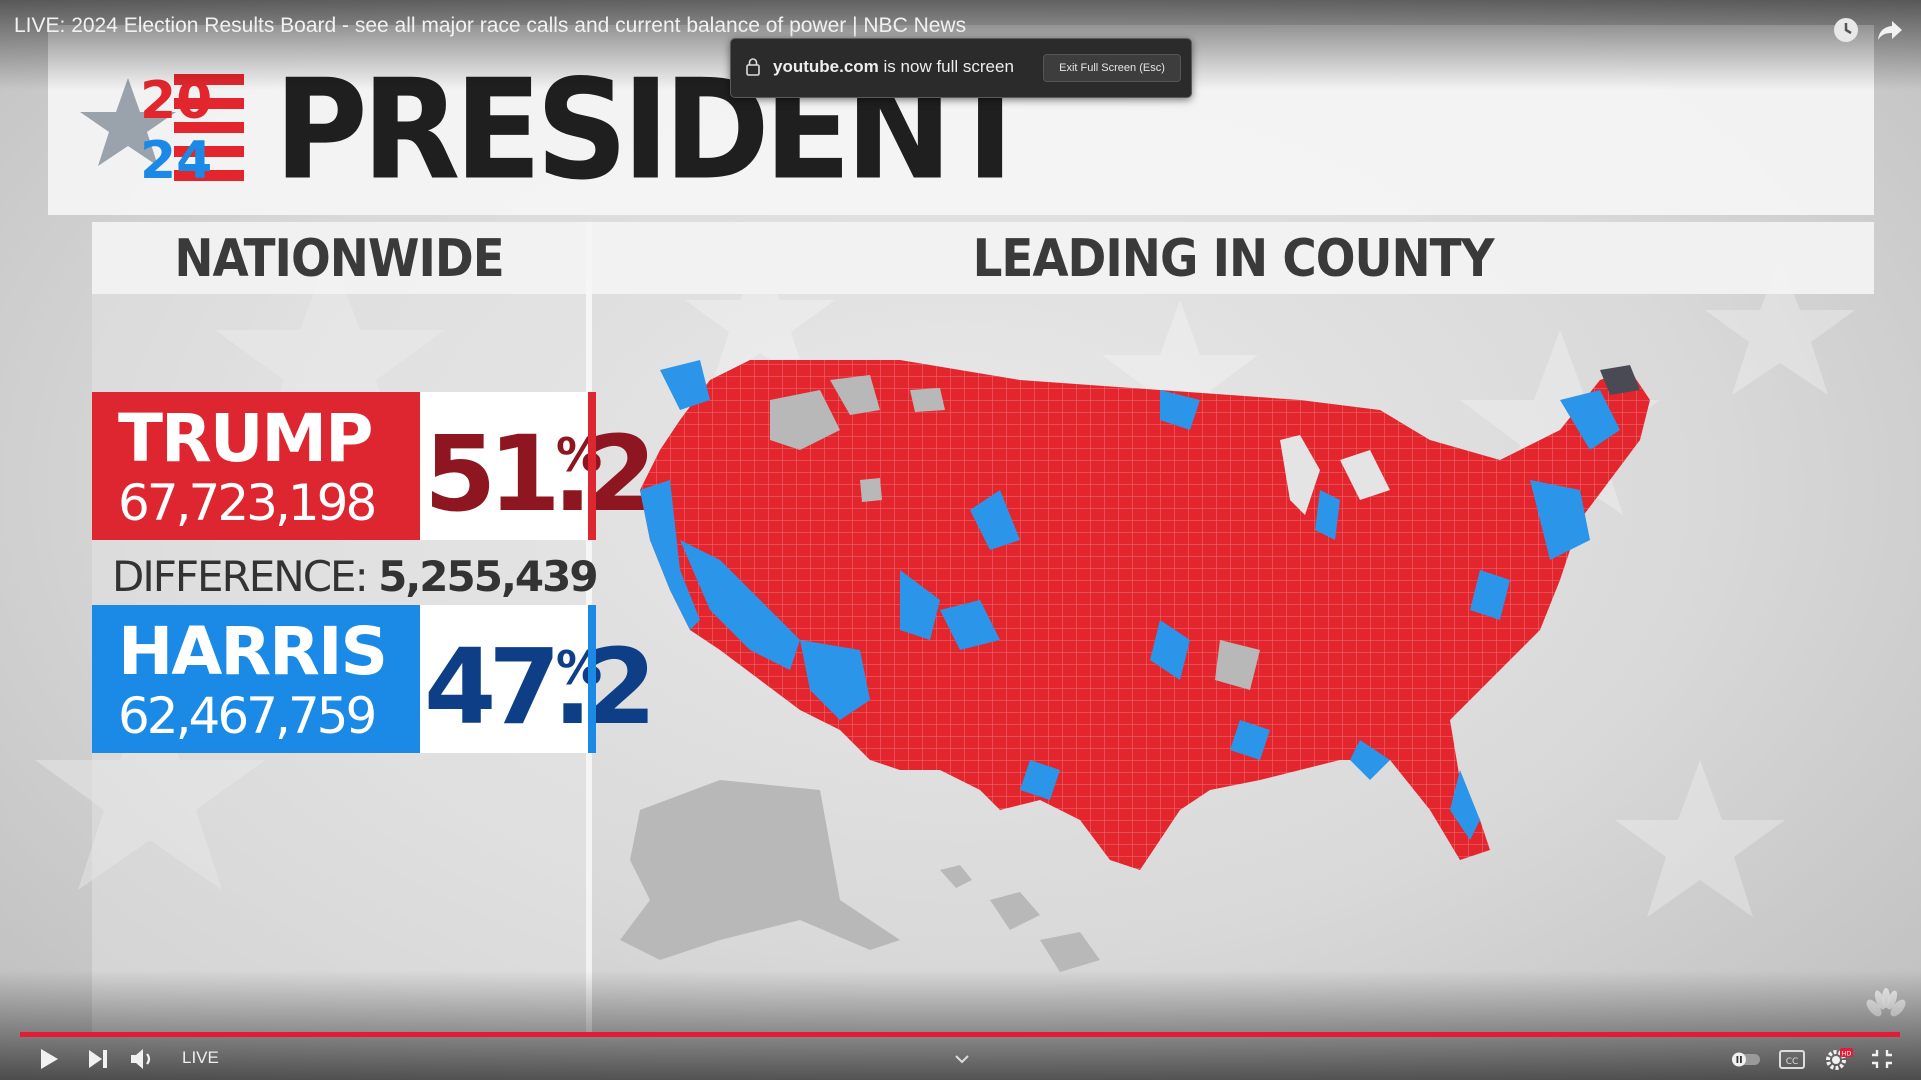 The image size is (1921, 1080). What do you see at coordinates (1335, 475) in the screenshot?
I see `great-lakes` at bounding box center [1335, 475].